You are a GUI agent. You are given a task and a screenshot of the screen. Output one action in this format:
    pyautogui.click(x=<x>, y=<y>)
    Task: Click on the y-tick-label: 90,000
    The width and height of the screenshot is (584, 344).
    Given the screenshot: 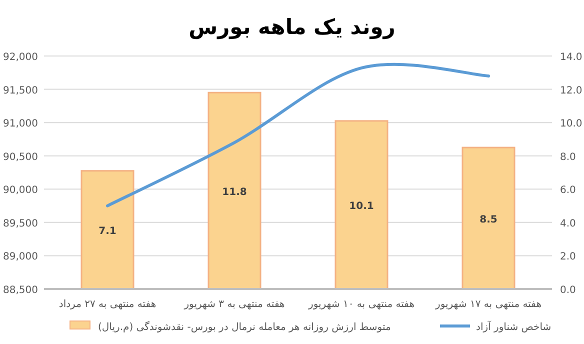 What is the action you would take?
    pyautogui.click(x=20, y=190)
    